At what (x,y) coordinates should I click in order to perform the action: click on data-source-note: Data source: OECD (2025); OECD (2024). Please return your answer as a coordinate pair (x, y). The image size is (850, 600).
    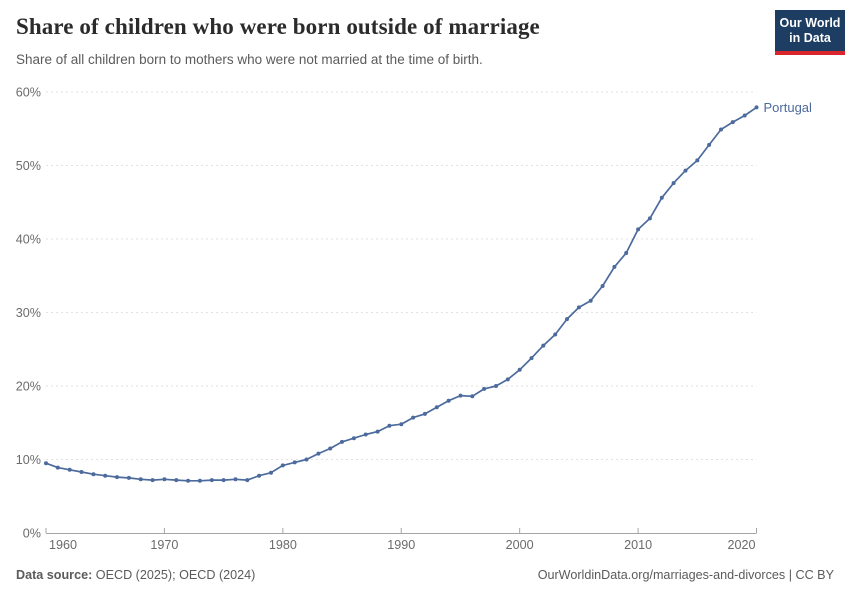
    Looking at the image, I should click on (135, 575).